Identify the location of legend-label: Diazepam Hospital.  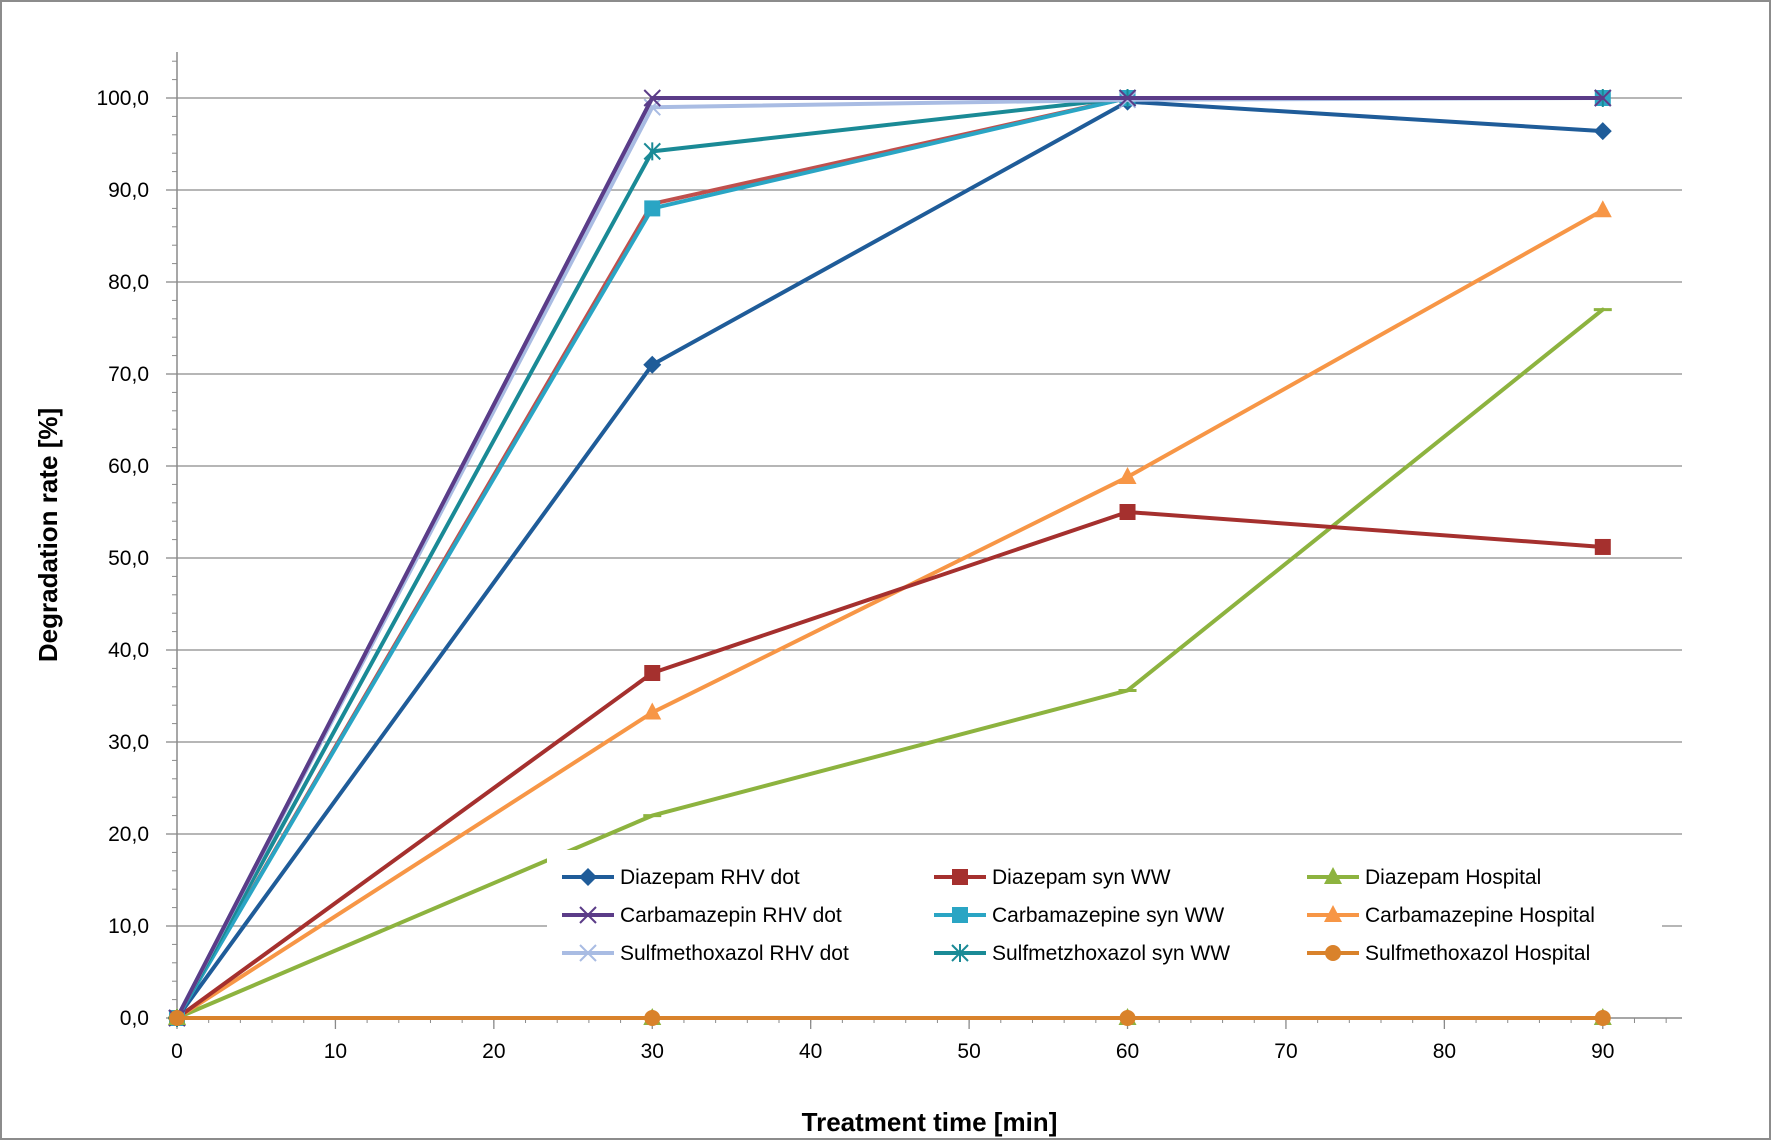
(1453, 877).